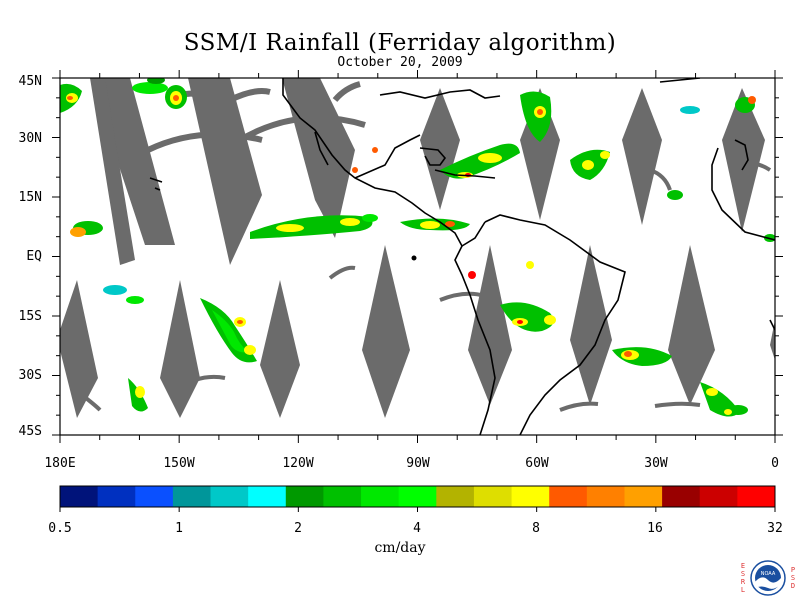 This screenshot has height=600, width=800. Describe the element at coordinates (179, 528) in the screenshot. I see `colorbar-label-1: 1` at that location.